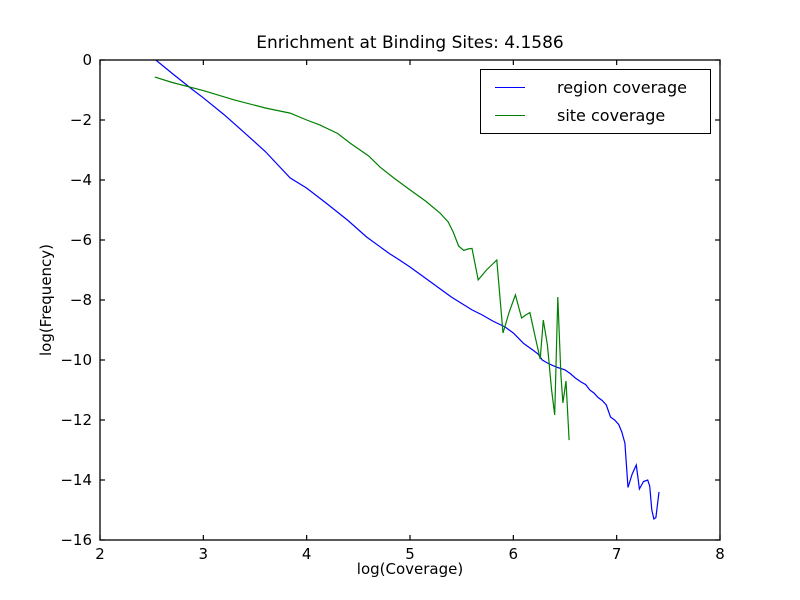 This screenshot has width=800, height=600. Describe the element at coordinates (410, 569) in the screenshot. I see `x-axis-label: log(Coverage)` at that location.